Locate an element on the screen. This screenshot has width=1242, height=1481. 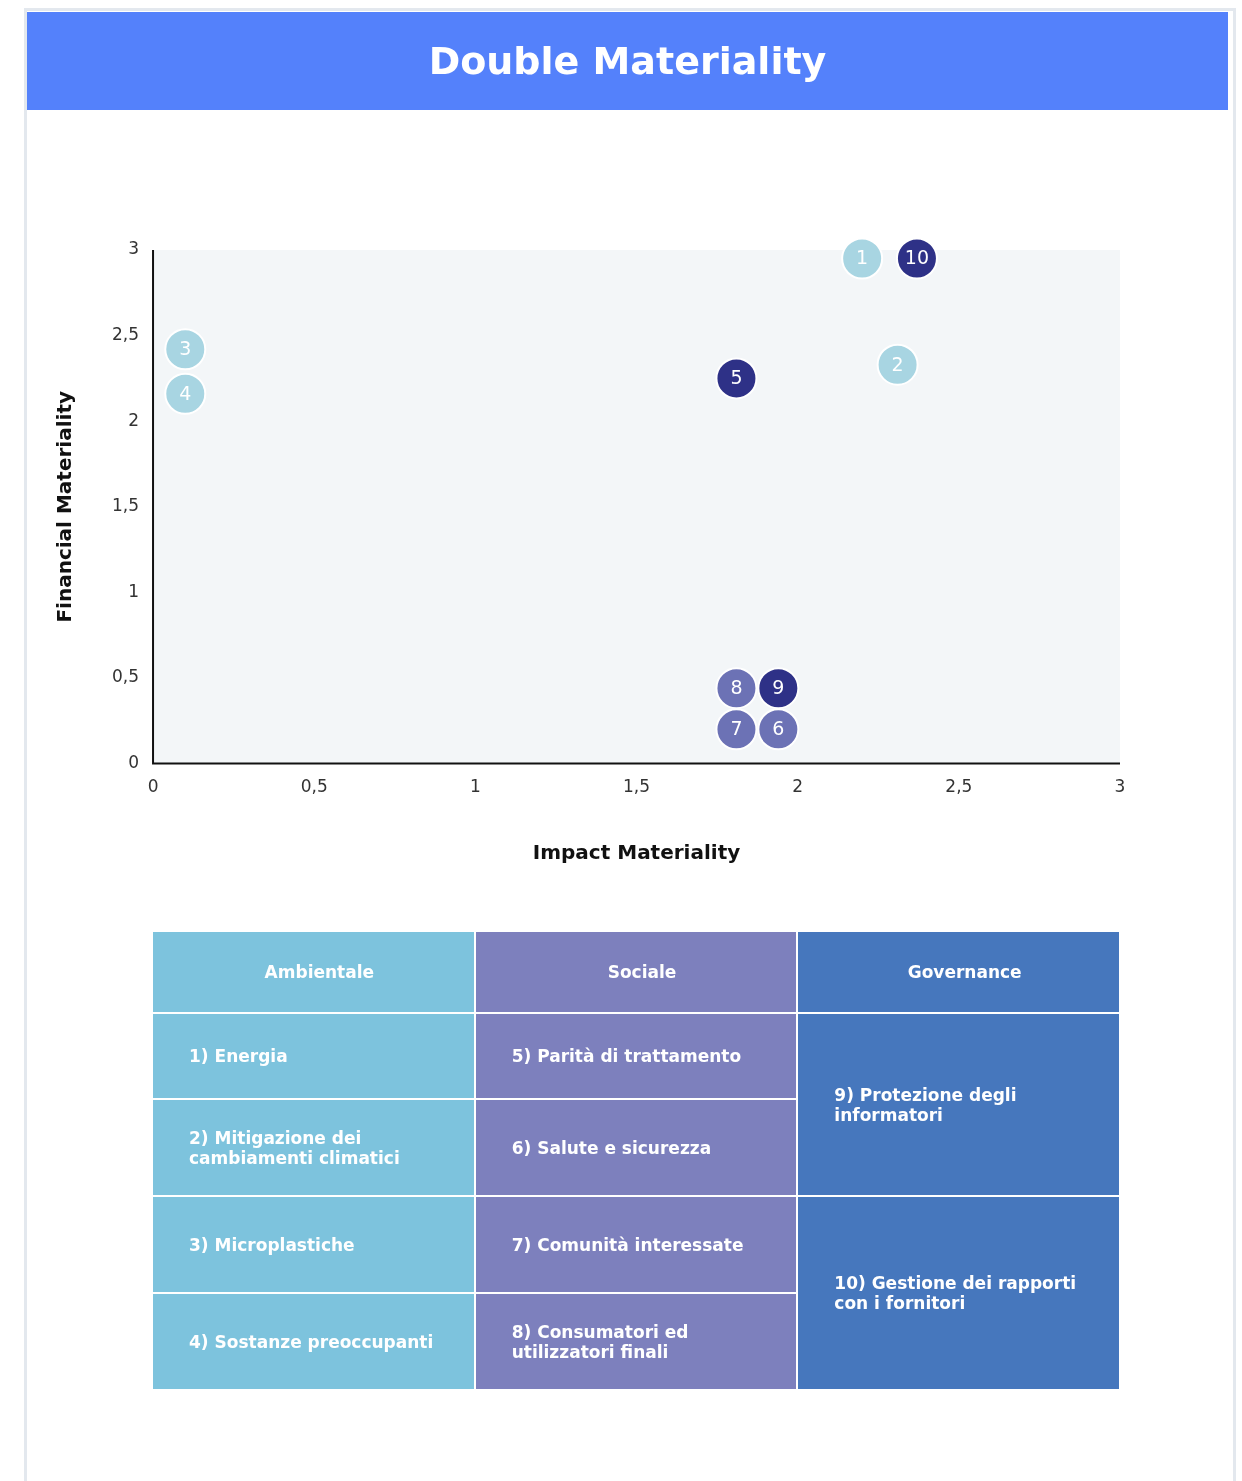
text: Ambientale is located at coordinates (313, 972).